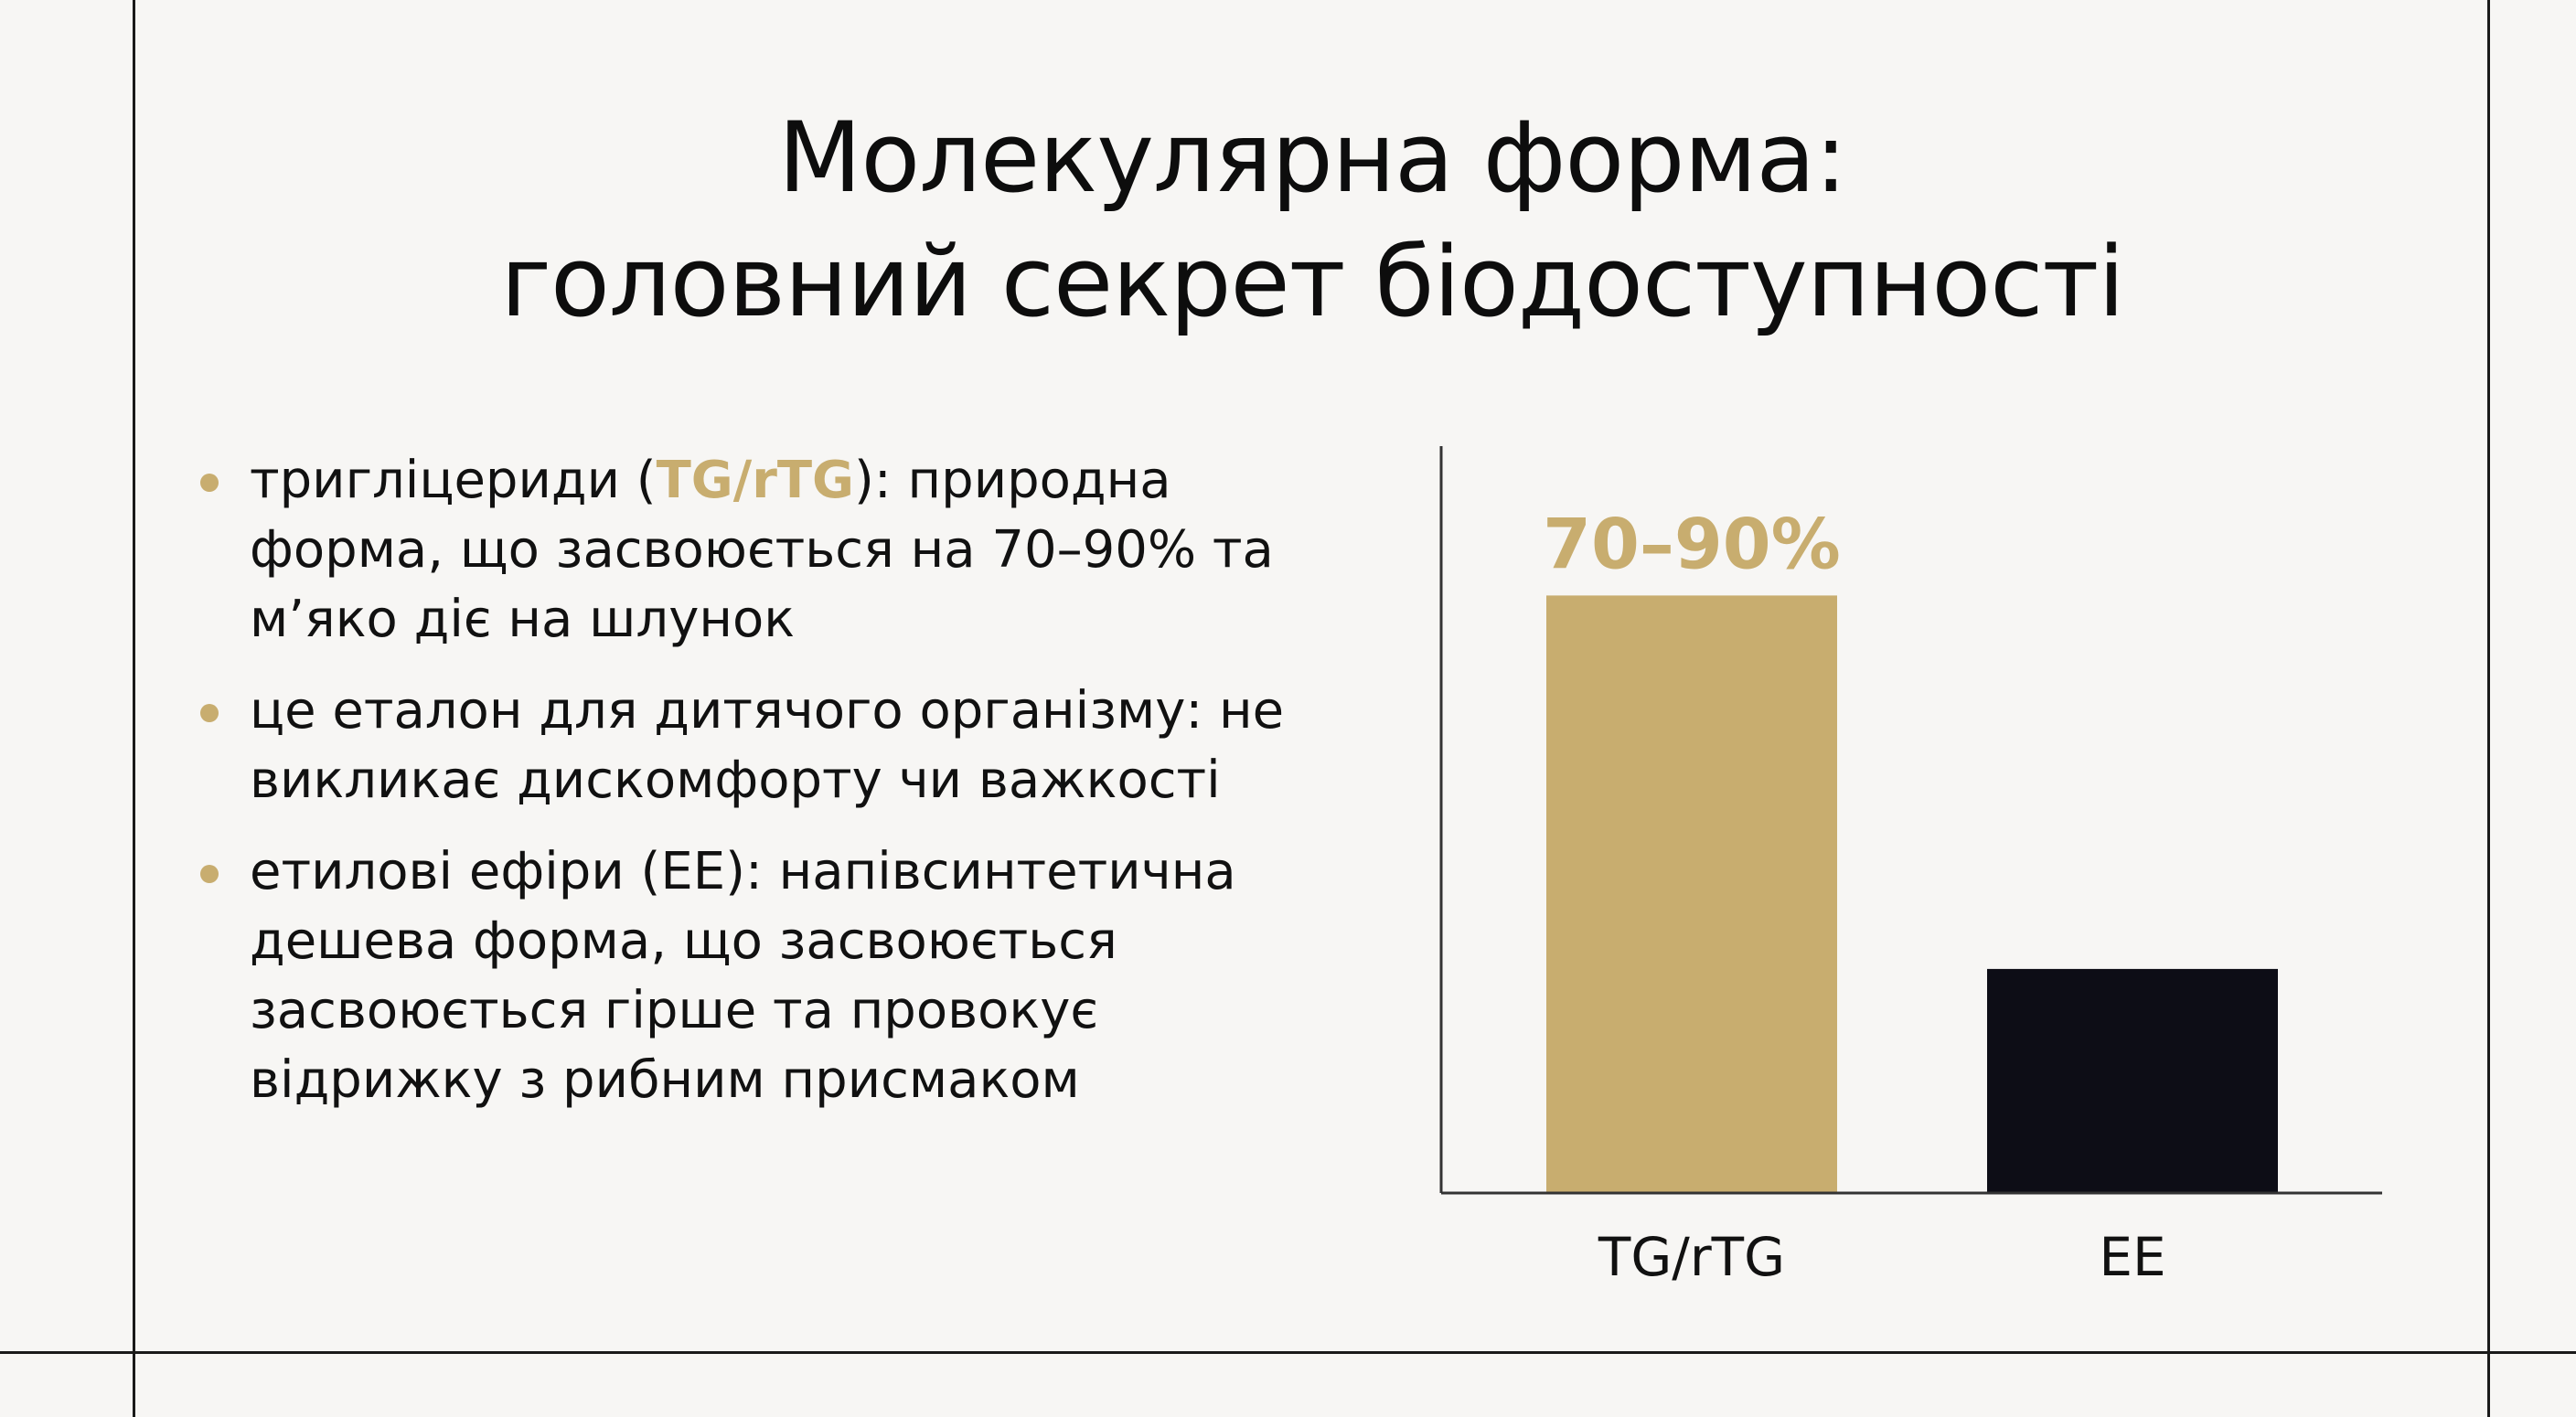 The height and width of the screenshot is (1417, 2576). What do you see at coordinates (1312, 157) in the screenshot?
I see `title-line-1: Молекулярна форма:` at bounding box center [1312, 157].